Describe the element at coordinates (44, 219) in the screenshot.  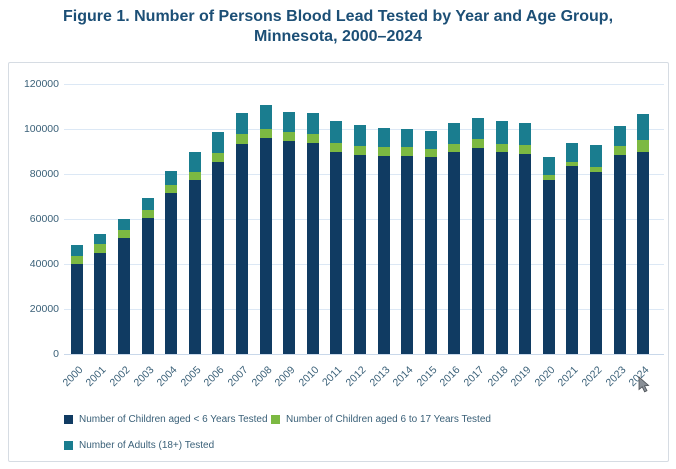
I see `y-tick-label: 60000` at that location.